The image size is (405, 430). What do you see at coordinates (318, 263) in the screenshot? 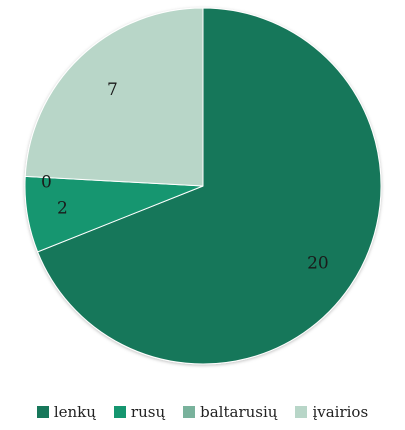
I see `data-label-lenku: 20` at bounding box center [318, 263].